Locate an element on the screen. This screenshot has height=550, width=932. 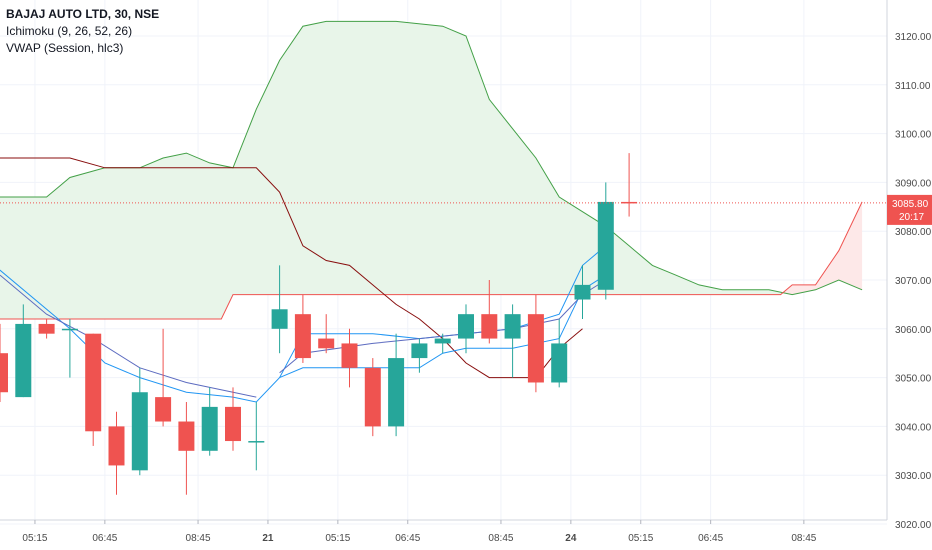
price-tag-value: 3085.80 is located at coordinates (910, 204).